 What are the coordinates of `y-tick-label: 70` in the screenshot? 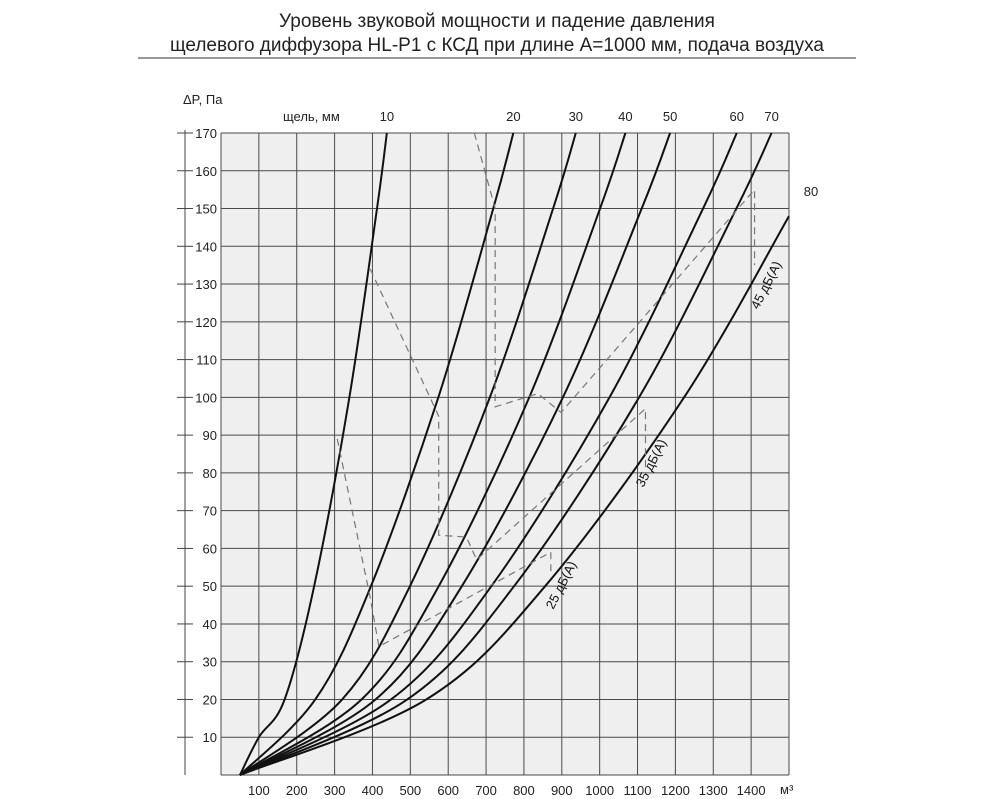 It's located at (210, 511).